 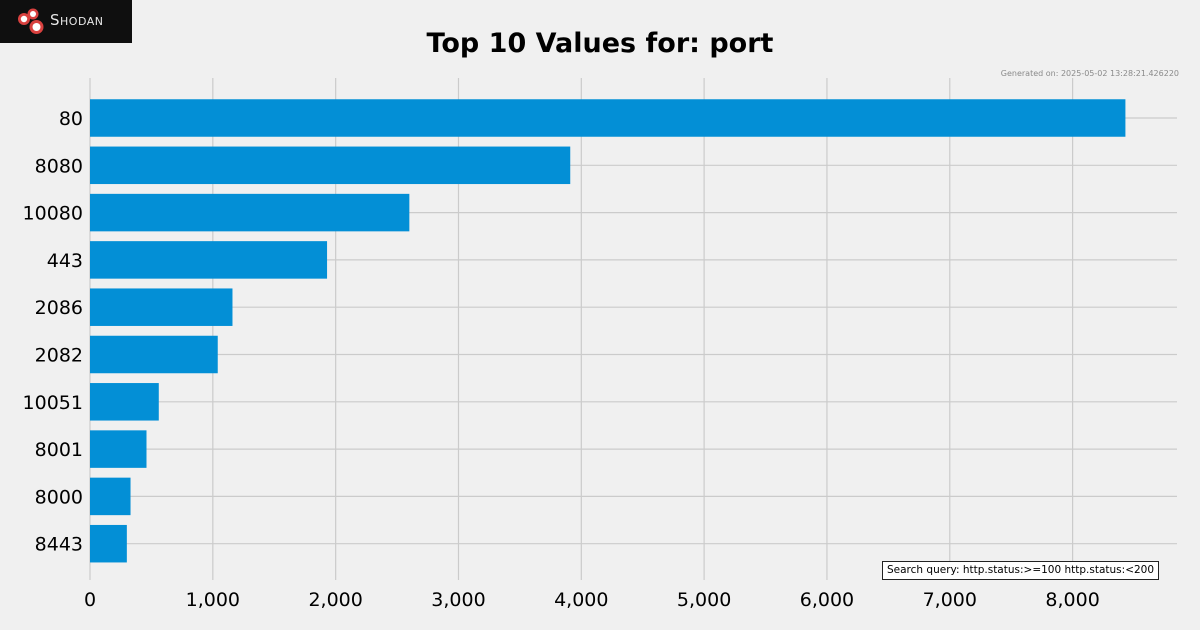 What do you see at coordinates (950, 600) in the screenshot?
I see `x-tick-label: 7,000` at bounding box center [950, 600].